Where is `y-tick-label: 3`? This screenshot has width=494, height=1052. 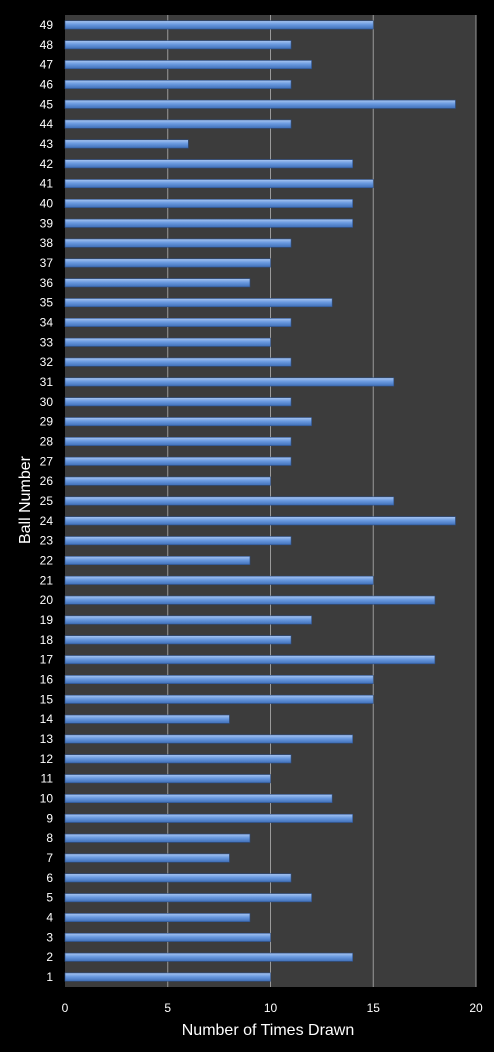
y-tick-label: 3 is located at coordinates (49, 937).